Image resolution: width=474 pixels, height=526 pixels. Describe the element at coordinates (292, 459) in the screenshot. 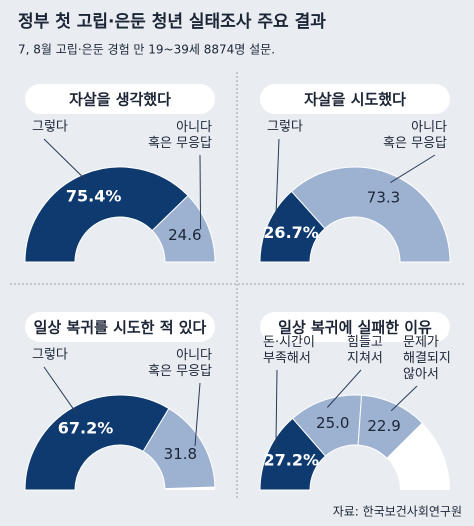

I see `value-label: 27.2%` at that location.